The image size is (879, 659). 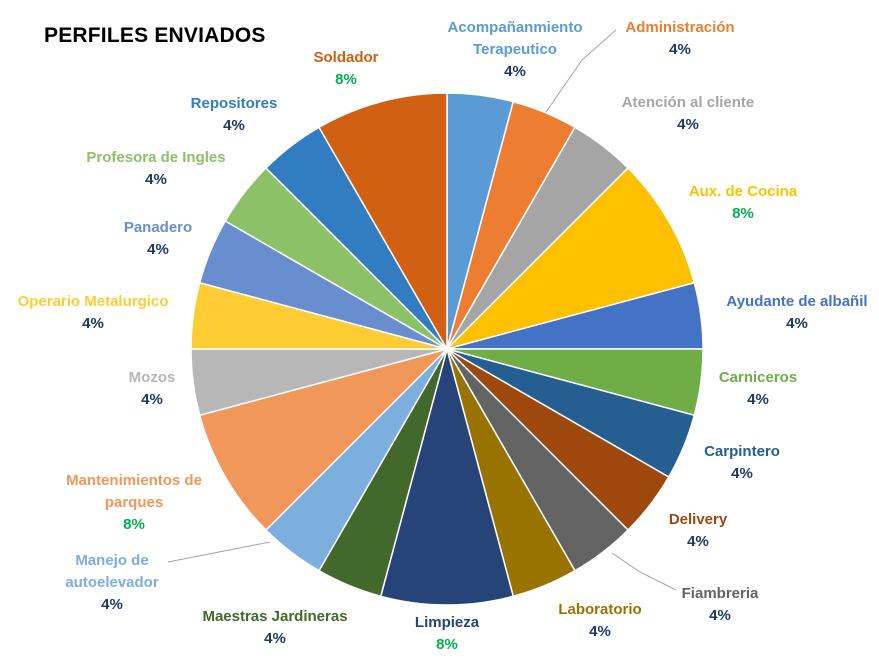 What do you see at coordinates (346, 57) in the screenshot?
I see `slice-name-label: Soldador` at bounding box center [346, 57].